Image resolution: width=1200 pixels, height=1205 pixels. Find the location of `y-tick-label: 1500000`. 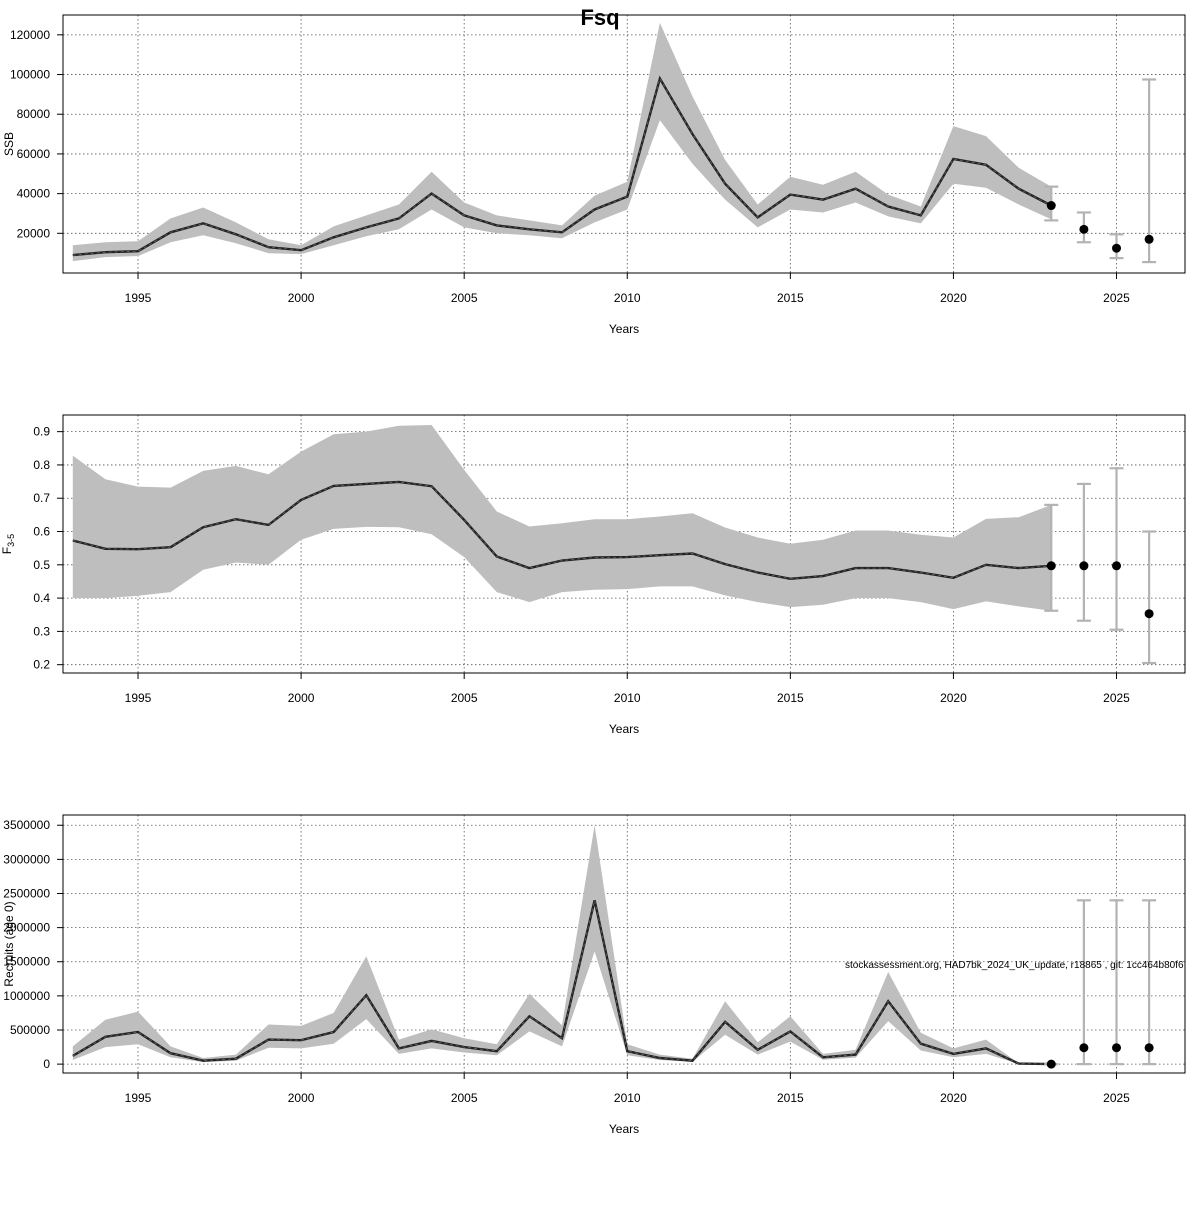

y-tick-label: 1500000 is located at coordinates (26, 962).